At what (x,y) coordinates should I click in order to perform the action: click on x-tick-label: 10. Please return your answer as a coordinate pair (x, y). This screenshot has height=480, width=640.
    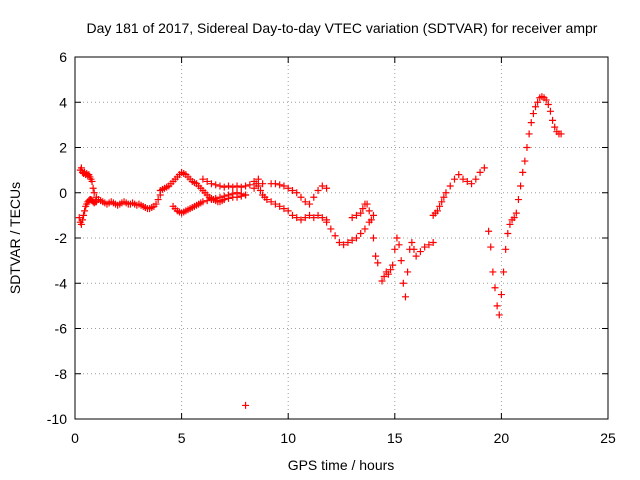
    Looking at the image, I should click on (288, 438).